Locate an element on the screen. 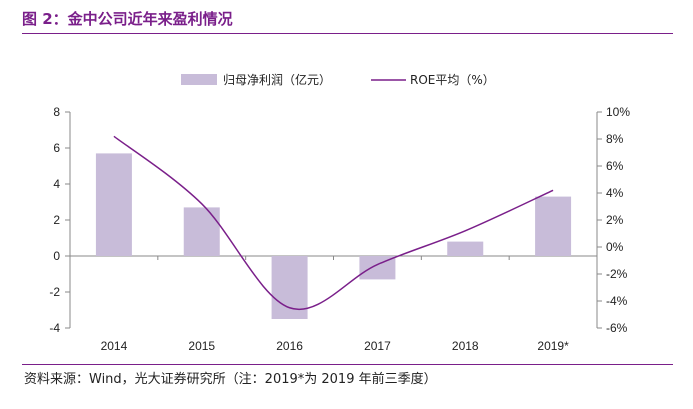 This screenshot has height=409, width=693. x-axis-tick-label: 2017 is located at coordinates (377, 346).